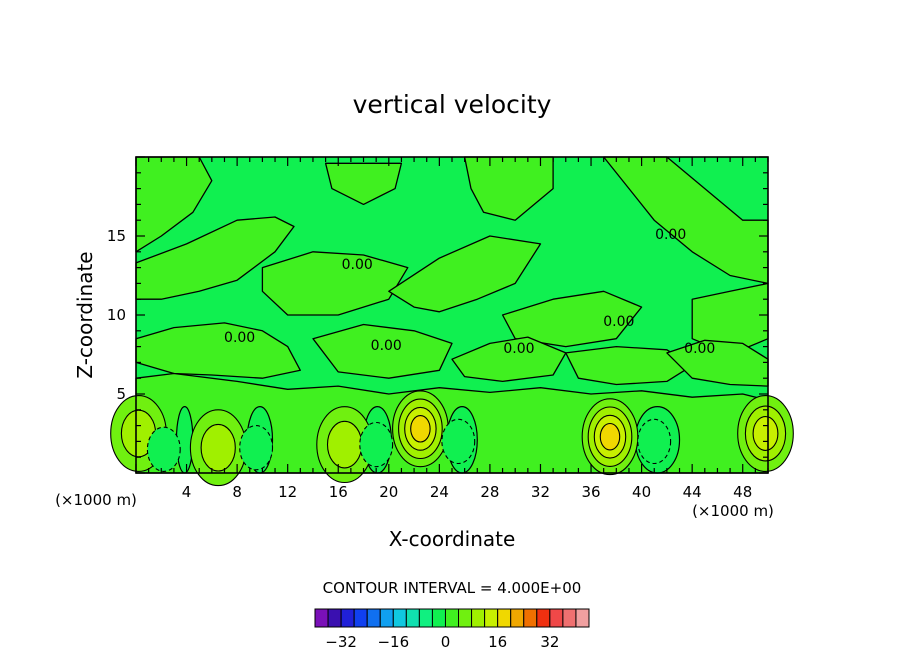 The image size is (904, 654). Describe the element at coordinates (96, 500) in the screenshot. I see `x-unit-label: (×1000 m)` at that location.